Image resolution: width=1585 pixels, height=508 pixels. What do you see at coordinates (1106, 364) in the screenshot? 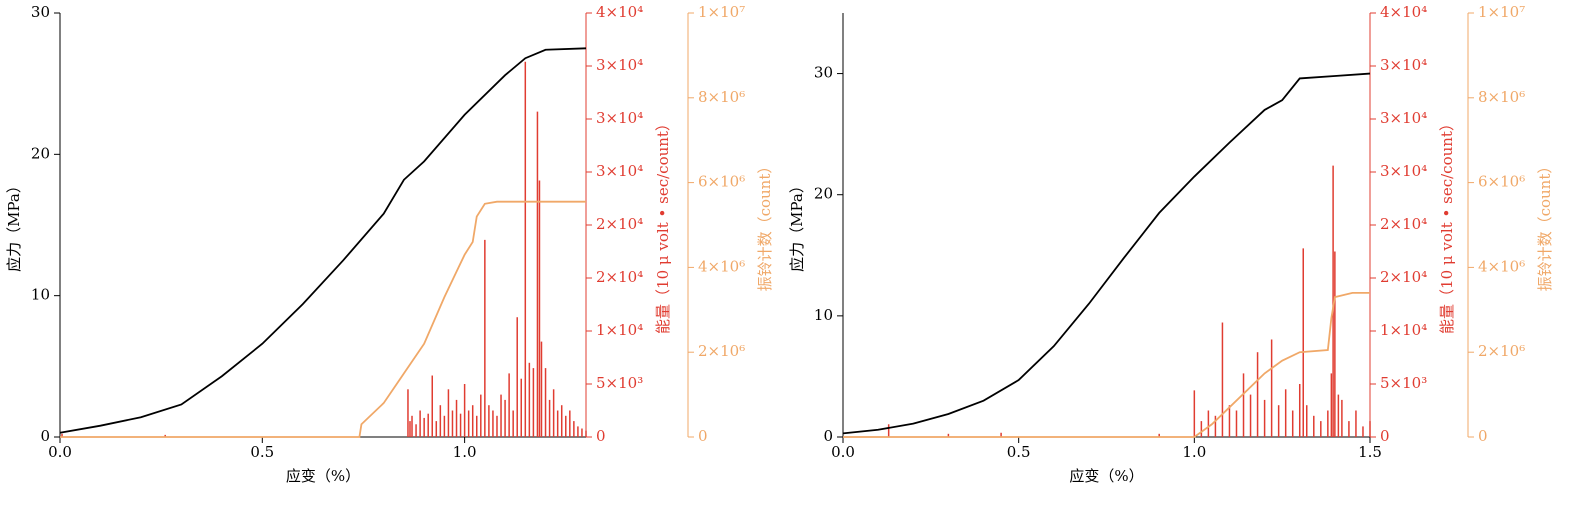
I see `count-line` at bounding box center [1106, 364].